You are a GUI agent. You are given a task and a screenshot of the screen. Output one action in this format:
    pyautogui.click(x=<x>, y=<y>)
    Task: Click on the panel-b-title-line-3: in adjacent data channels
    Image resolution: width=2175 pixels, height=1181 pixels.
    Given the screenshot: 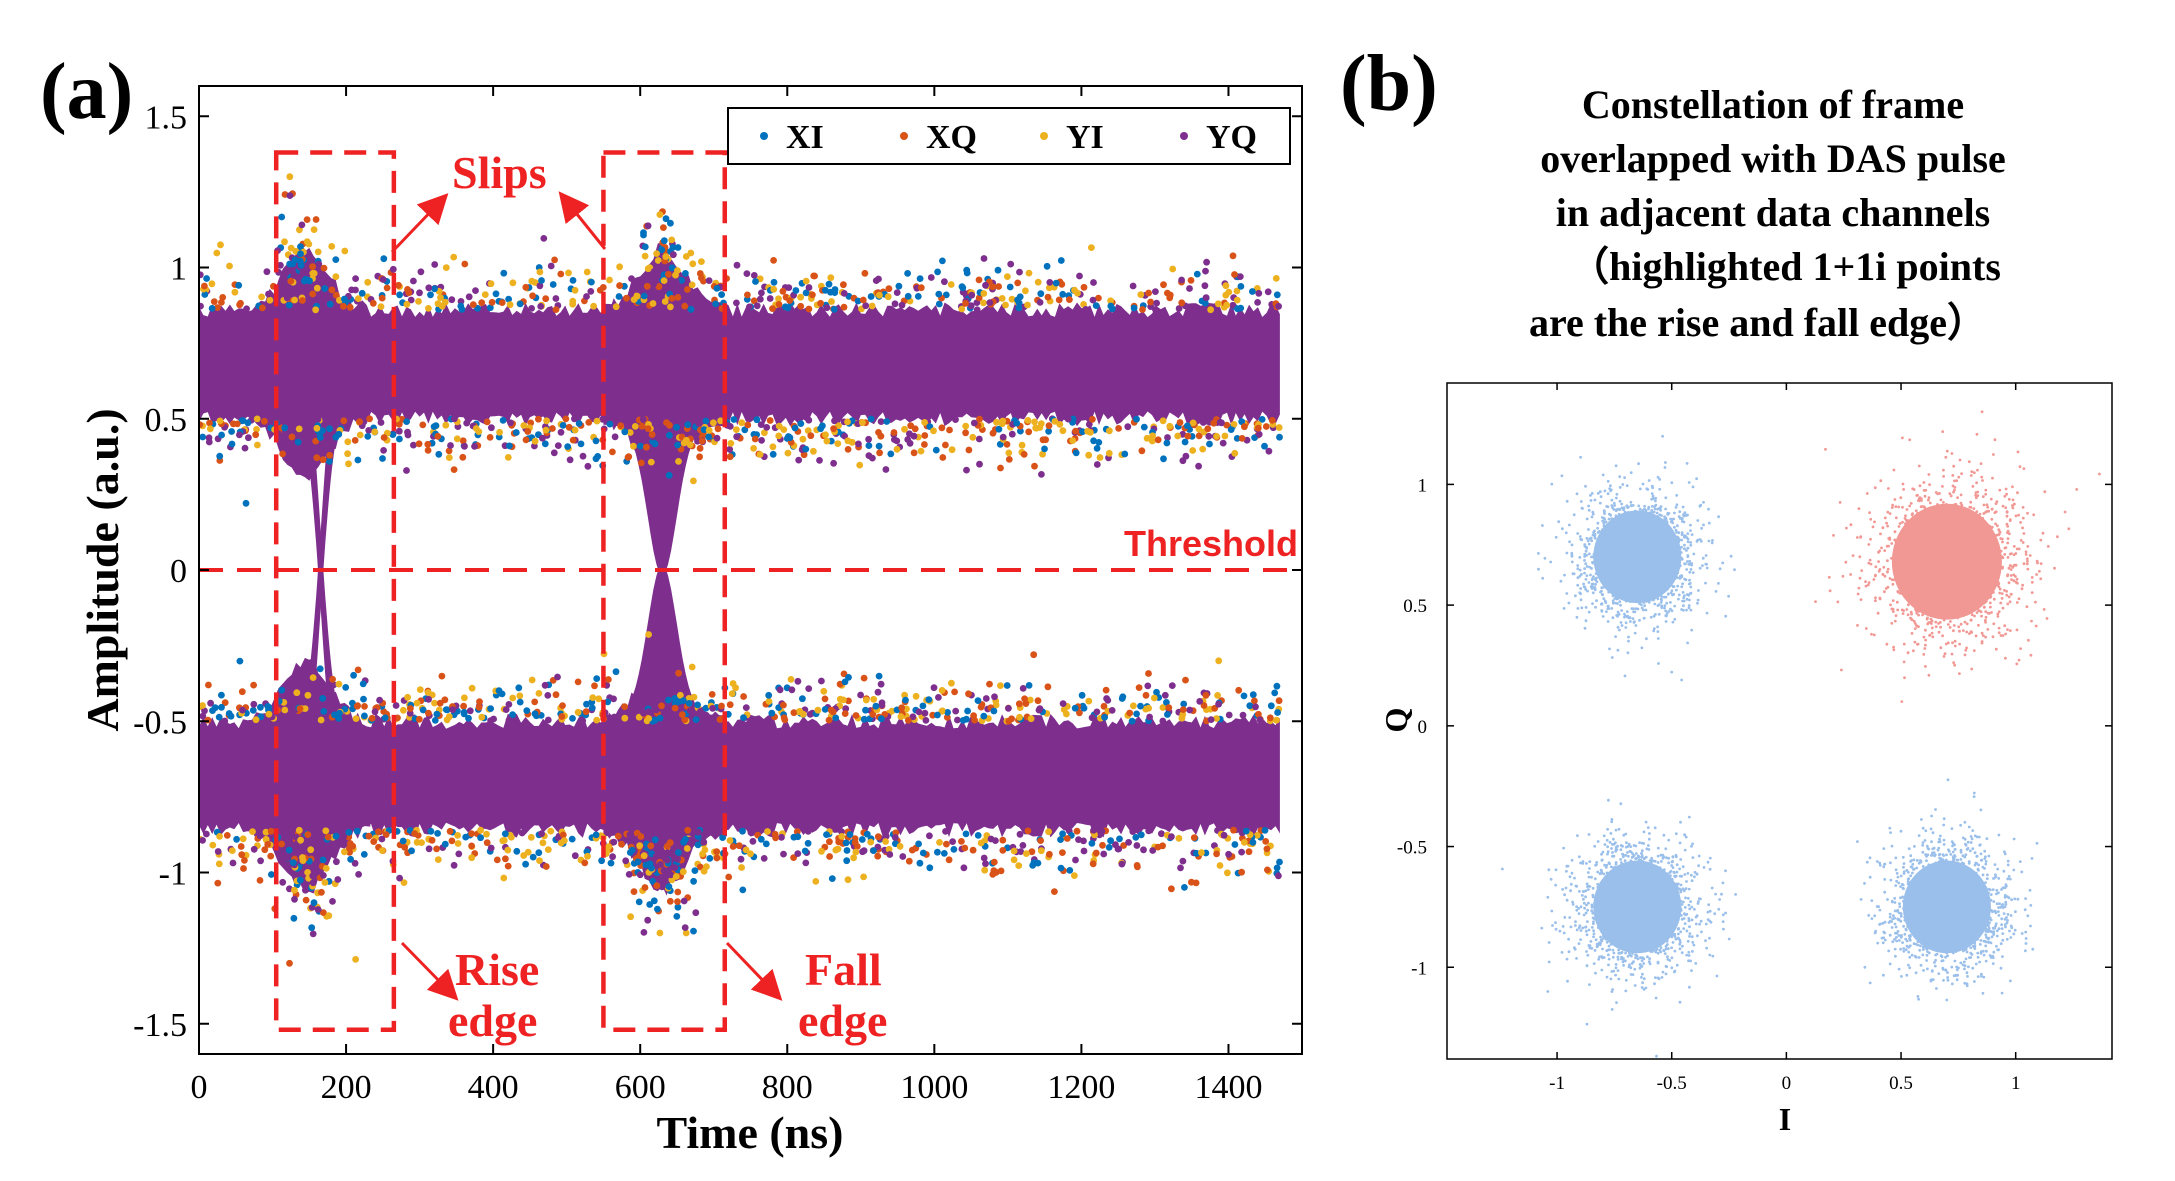 What is the action you would take?
    pyautogui.click(x=1773, y=212)
    